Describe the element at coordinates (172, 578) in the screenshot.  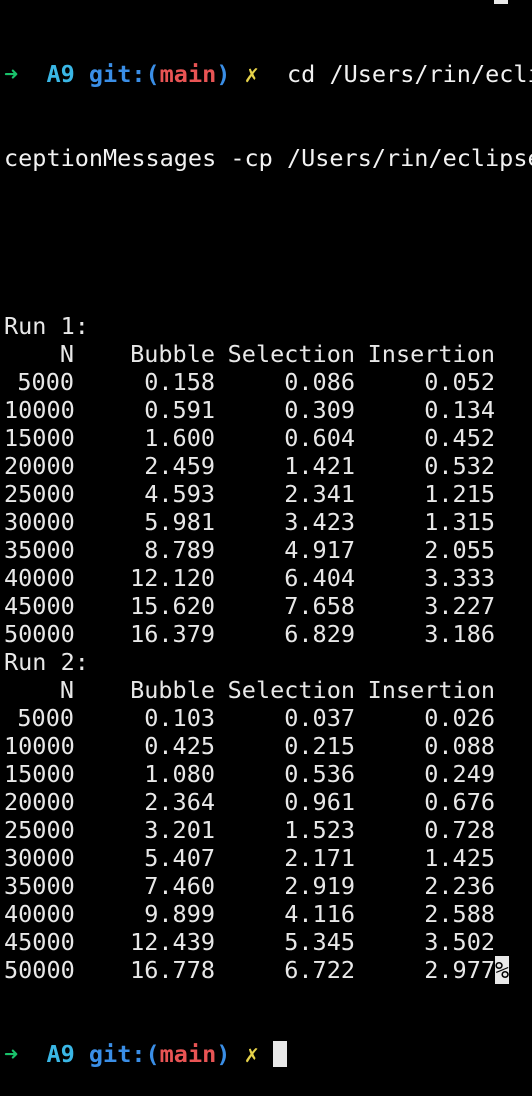
I see `table-cell: 12.120` at that location.